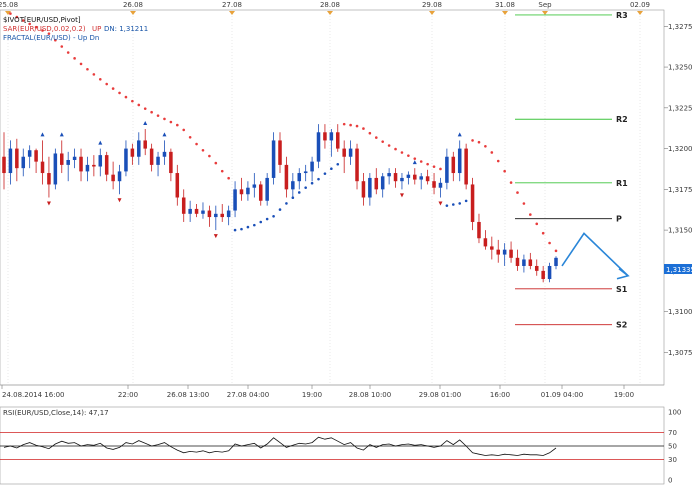 This screenshot has width=695, height=486. Describe the element at coordinates (680, 312) in the screenshot. I see `price-tick-label: 1,3100` at that location.